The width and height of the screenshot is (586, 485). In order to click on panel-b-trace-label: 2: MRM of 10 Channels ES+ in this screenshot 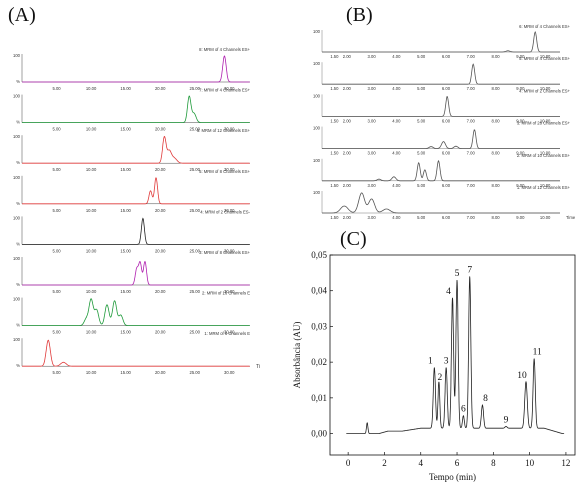, I will do `click(544, 155)`.